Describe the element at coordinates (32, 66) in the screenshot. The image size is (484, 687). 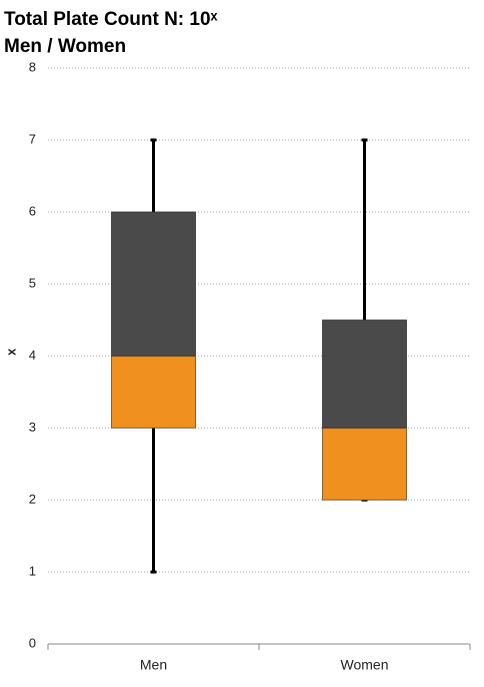
I see `y-tick-label: 8` at that location.